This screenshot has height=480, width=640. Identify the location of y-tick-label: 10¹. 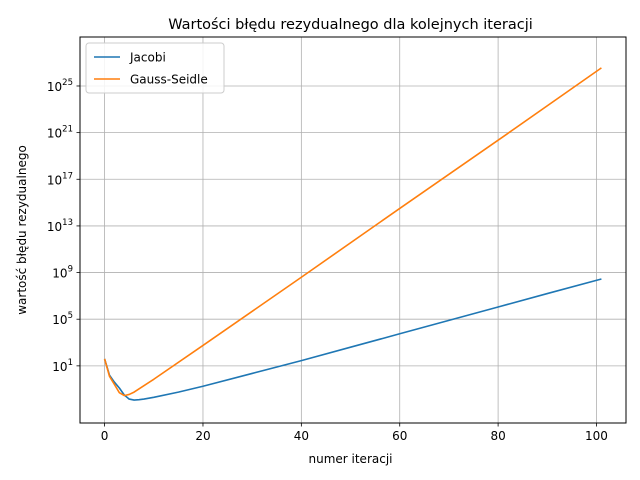
(62, 366).